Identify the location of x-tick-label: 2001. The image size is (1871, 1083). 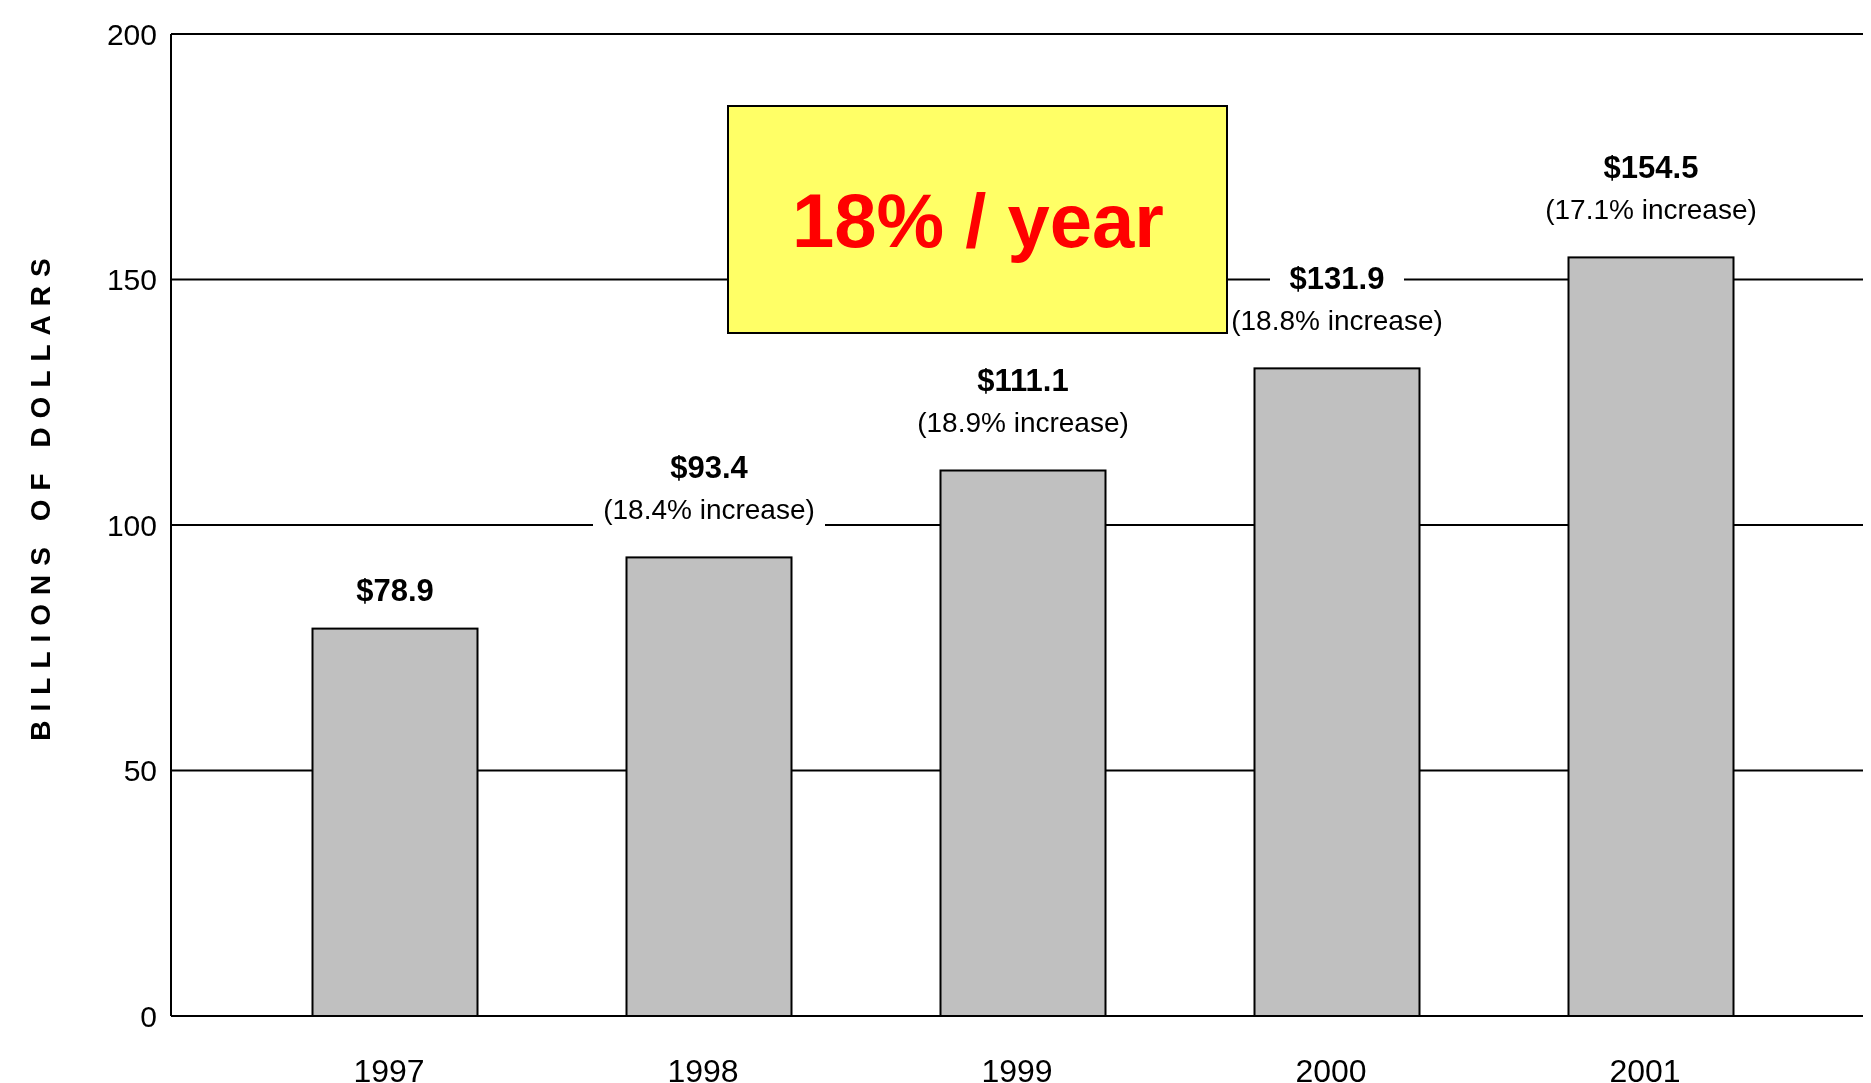
(1645, 1068).